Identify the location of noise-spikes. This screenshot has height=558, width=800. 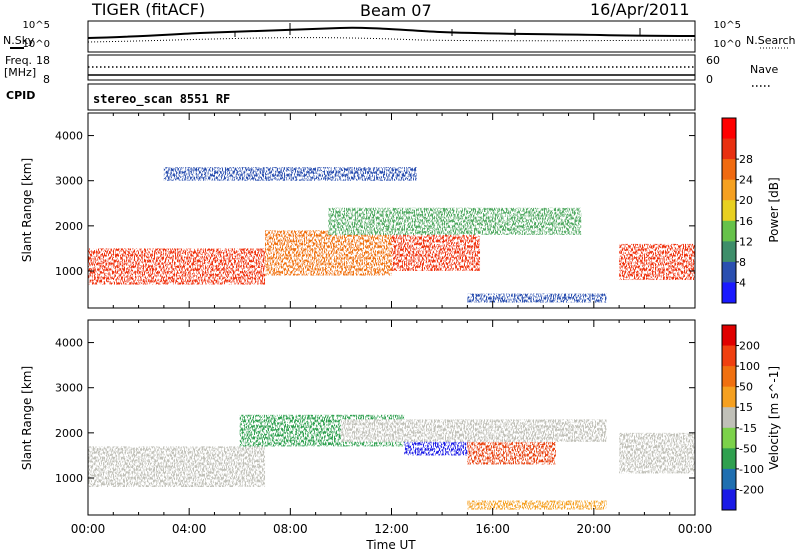
(437, 30).